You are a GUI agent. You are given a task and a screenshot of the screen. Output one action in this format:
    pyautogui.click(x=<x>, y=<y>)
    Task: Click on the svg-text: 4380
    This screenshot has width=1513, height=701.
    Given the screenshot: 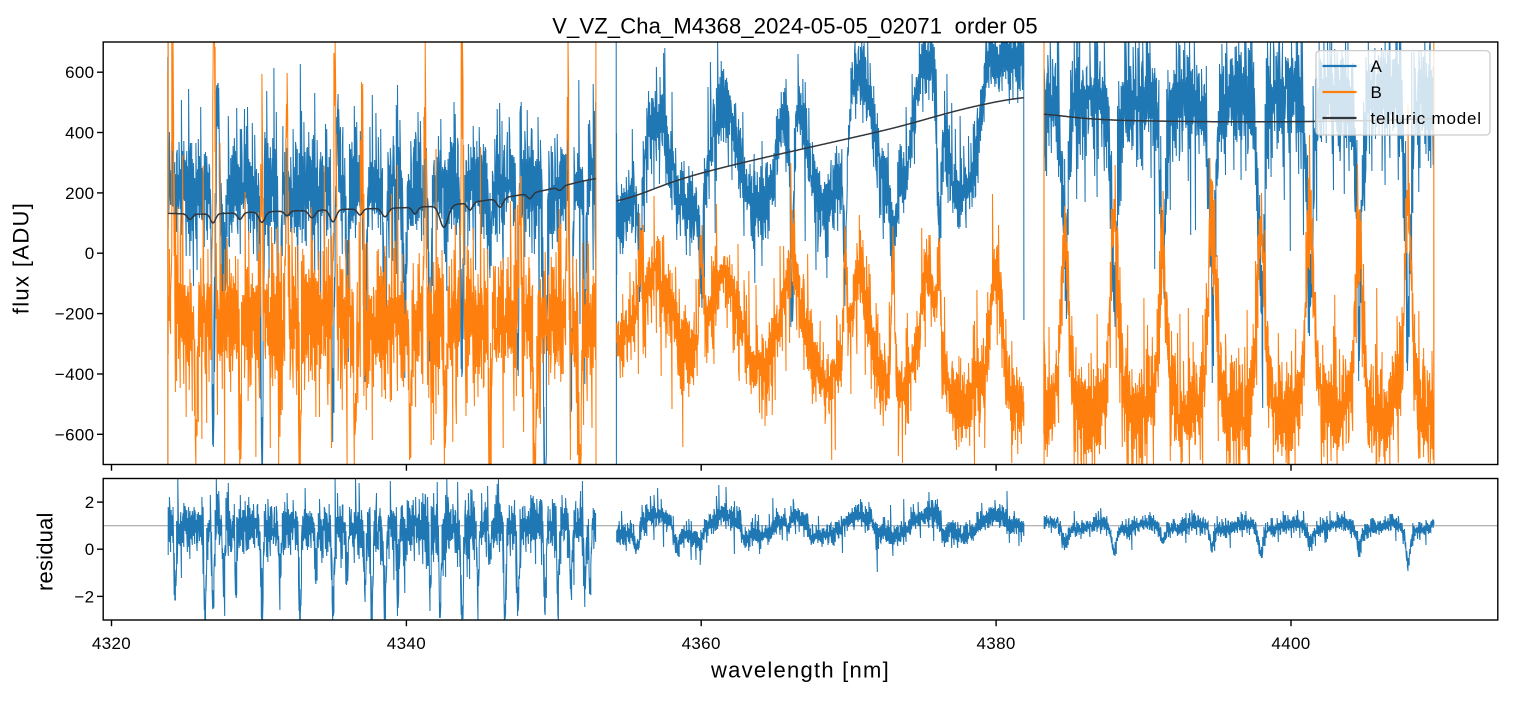 What is the action you would take?
    pyautogui.click(x=995, y=643)
    